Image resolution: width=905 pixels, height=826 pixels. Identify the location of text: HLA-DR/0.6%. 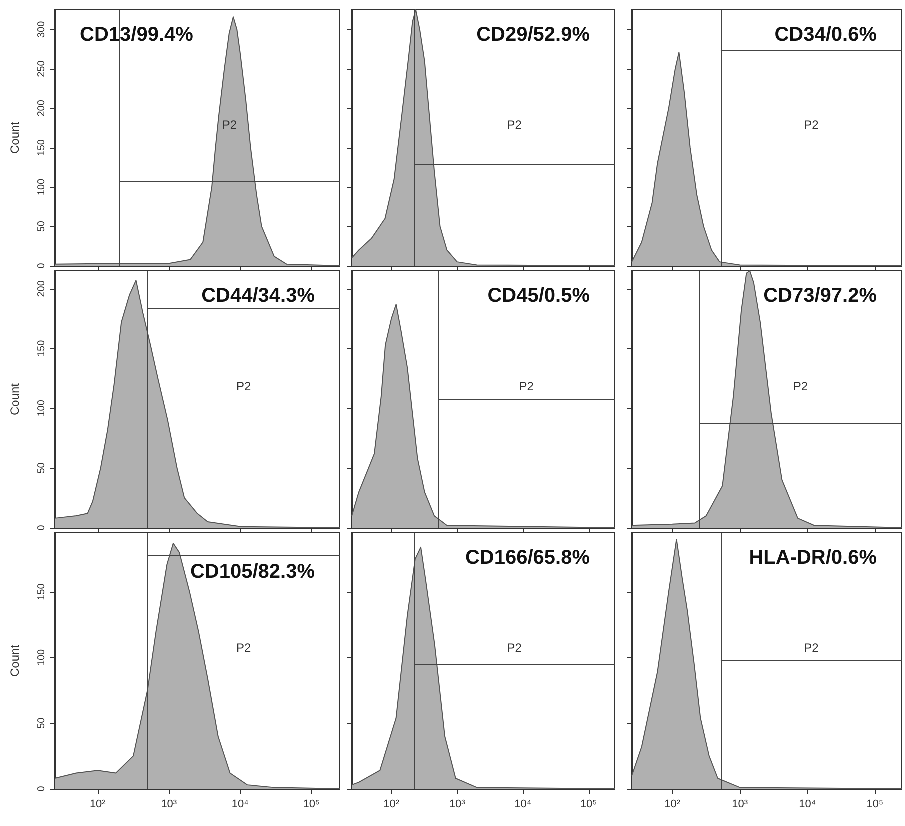
(813, 558).